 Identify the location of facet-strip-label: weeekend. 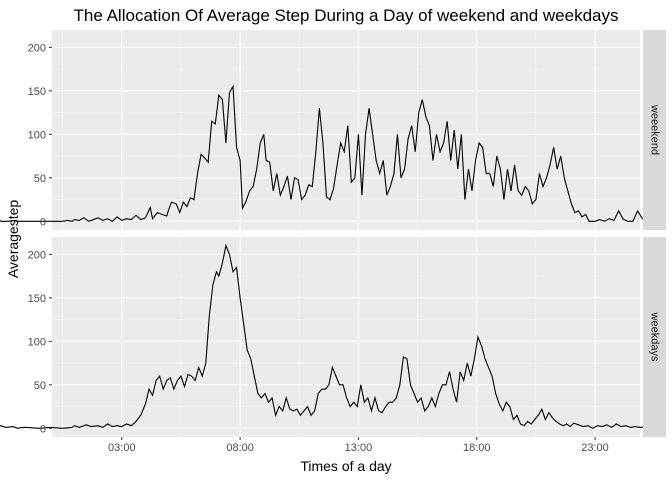
(655, 129).